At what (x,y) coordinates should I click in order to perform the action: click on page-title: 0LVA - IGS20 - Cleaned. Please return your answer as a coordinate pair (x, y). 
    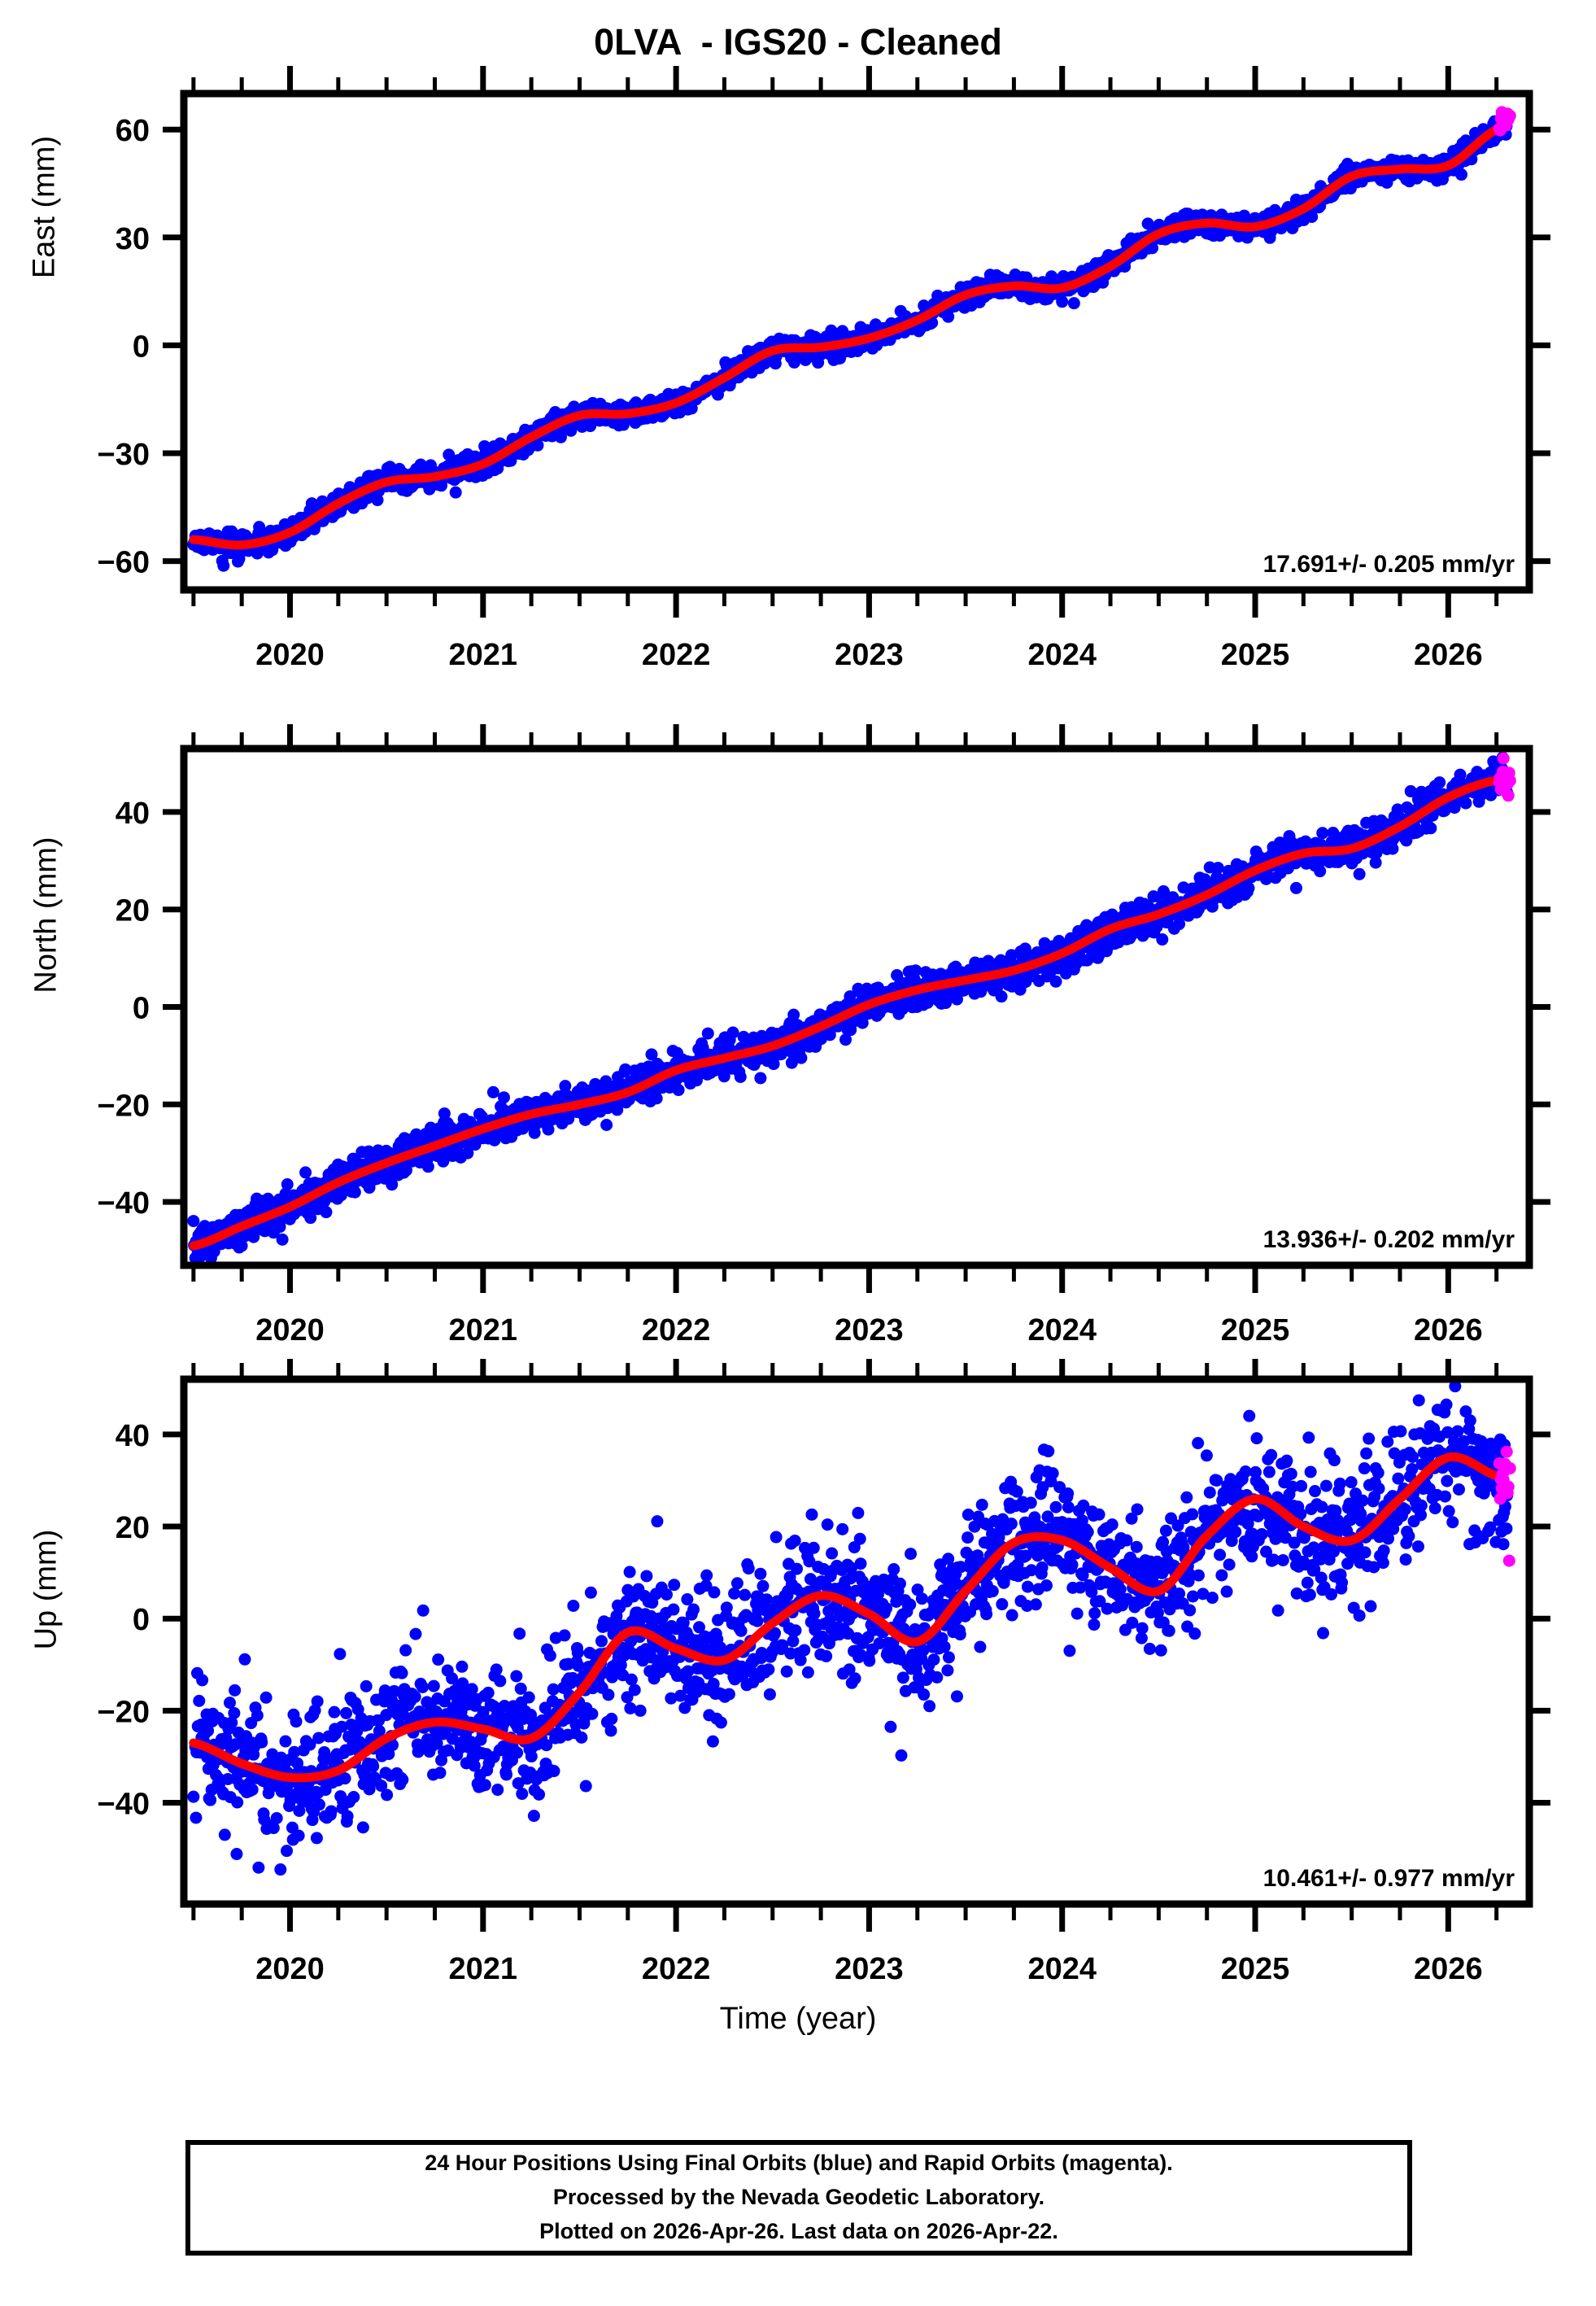
    Looking at the image, I should click on (798, 42).